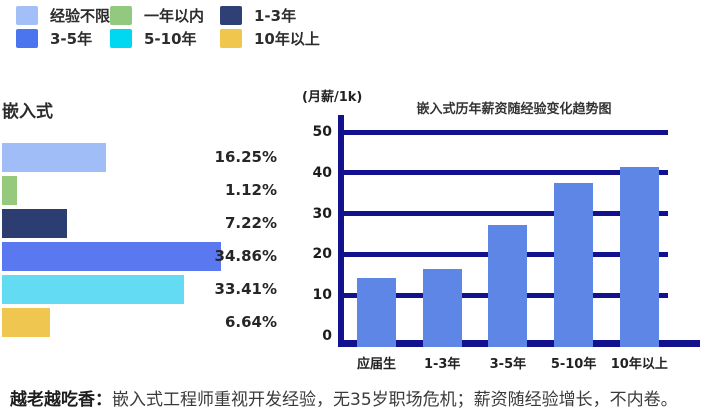  Describe the element at coordinates (341, 231) in the screenshot. I see `y-axis-line` at that location.